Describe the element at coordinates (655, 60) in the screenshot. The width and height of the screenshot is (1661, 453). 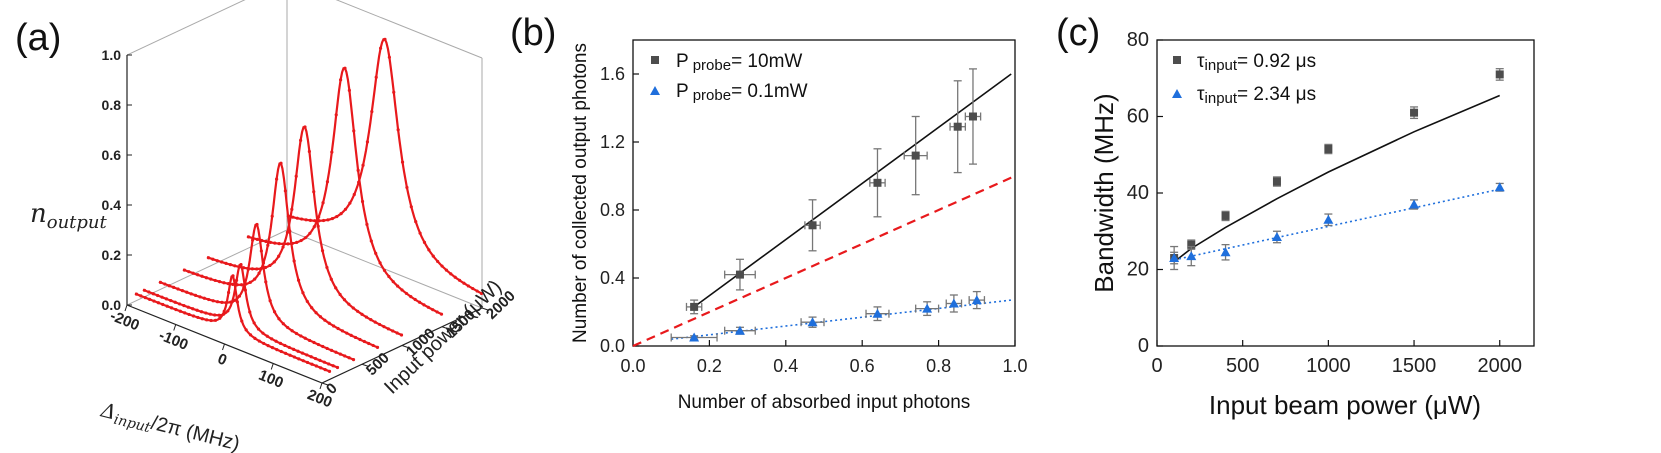
I see `legend-marker-square` at that location.